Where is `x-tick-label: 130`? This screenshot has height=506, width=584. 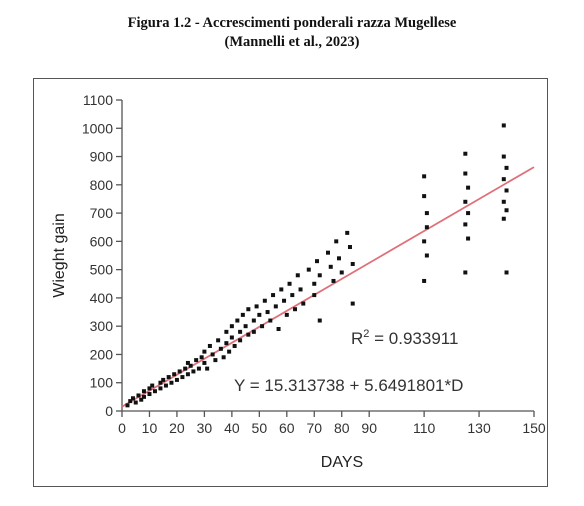 x-tick-label: 130 is located at coordinates (479, 428).